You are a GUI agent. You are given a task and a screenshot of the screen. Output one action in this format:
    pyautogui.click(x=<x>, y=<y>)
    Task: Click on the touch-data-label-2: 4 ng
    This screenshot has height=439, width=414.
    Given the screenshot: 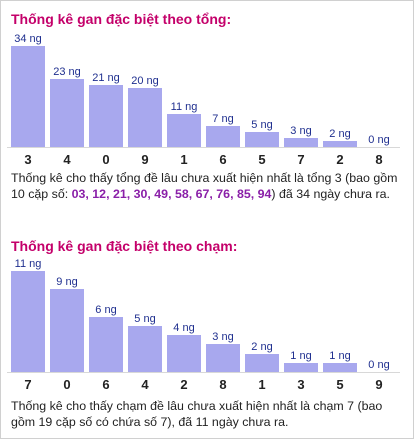 What is the action you would take?
    pyautogui.click(x=183, y=328)
    